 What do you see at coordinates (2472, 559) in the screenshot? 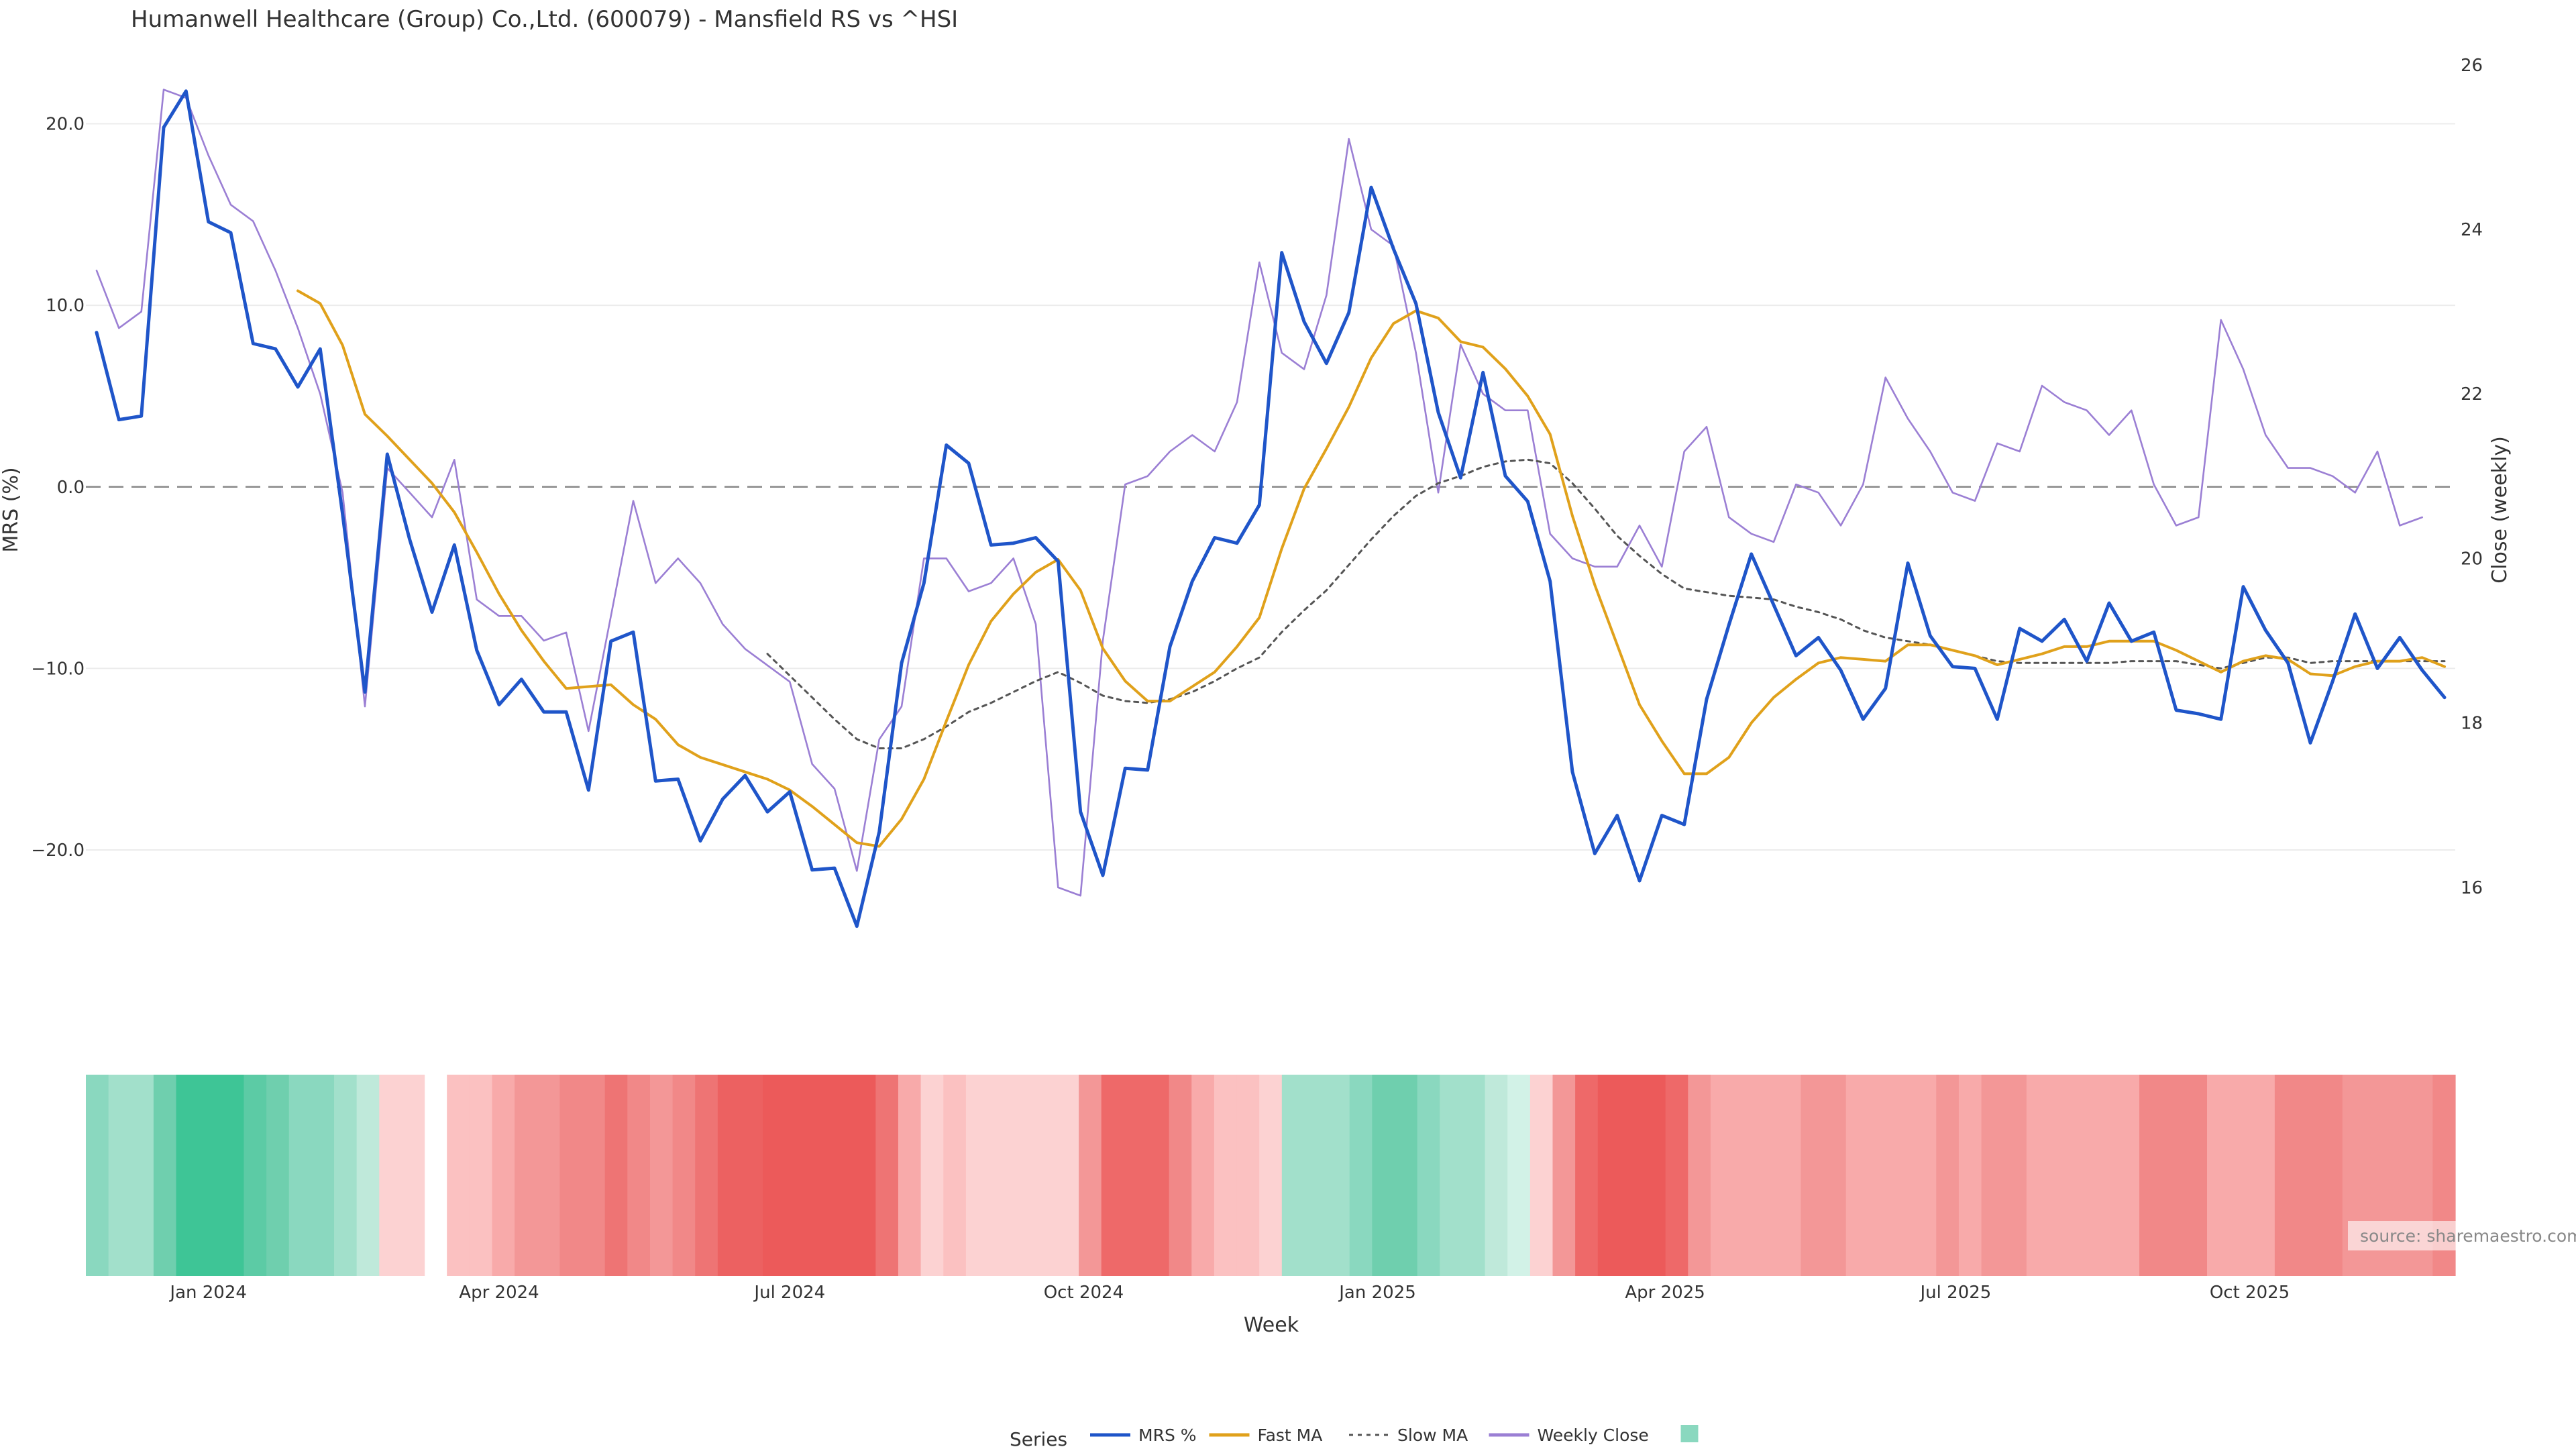
I see `right-tick-label: 20` at bounding box center [2472, 559].